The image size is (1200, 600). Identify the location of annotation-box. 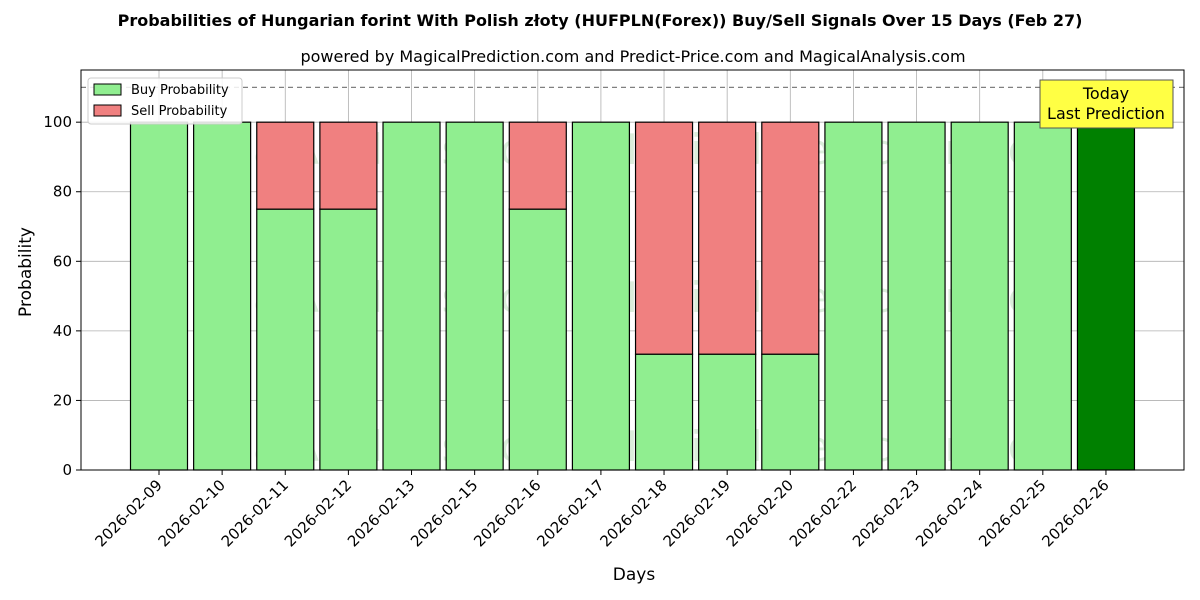
(1106, 104).